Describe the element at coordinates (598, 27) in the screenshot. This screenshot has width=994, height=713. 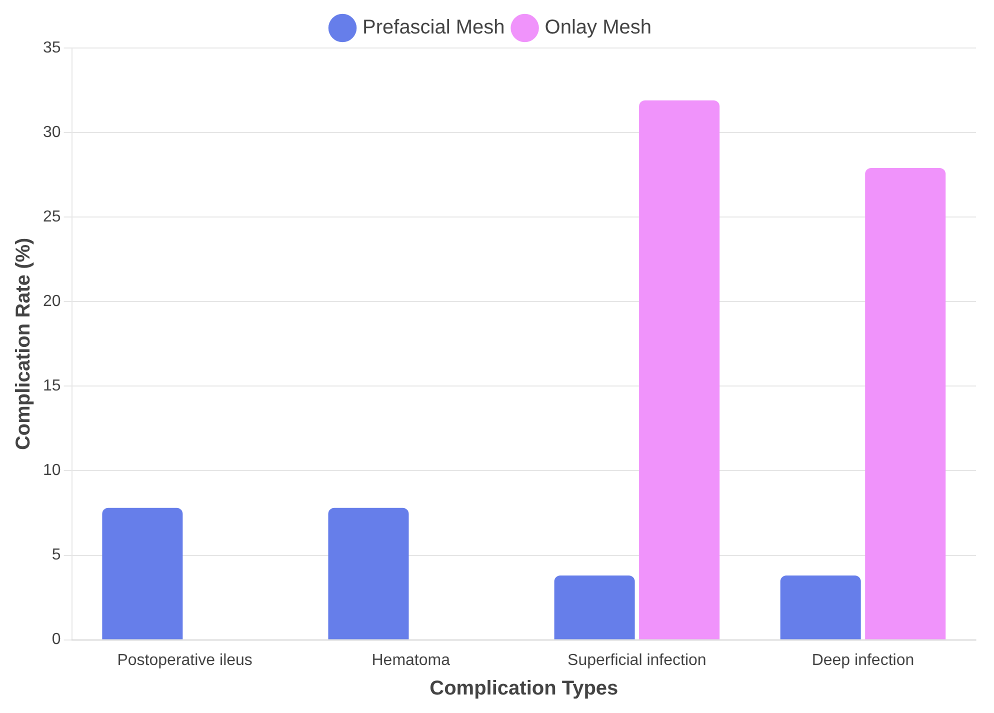
I see `legend-label: Onlay Mesh` at that location.